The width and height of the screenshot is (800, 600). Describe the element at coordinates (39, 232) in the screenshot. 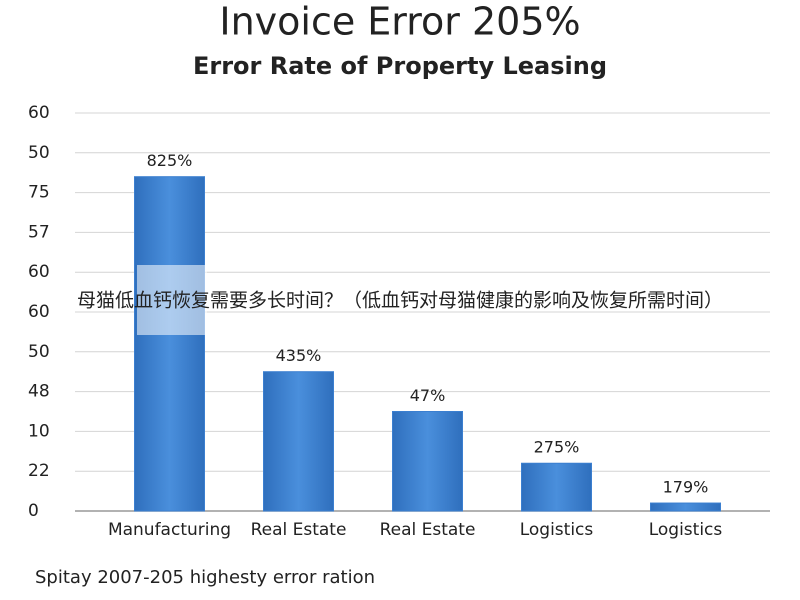

I see `y-tick-label: 57` at that location.